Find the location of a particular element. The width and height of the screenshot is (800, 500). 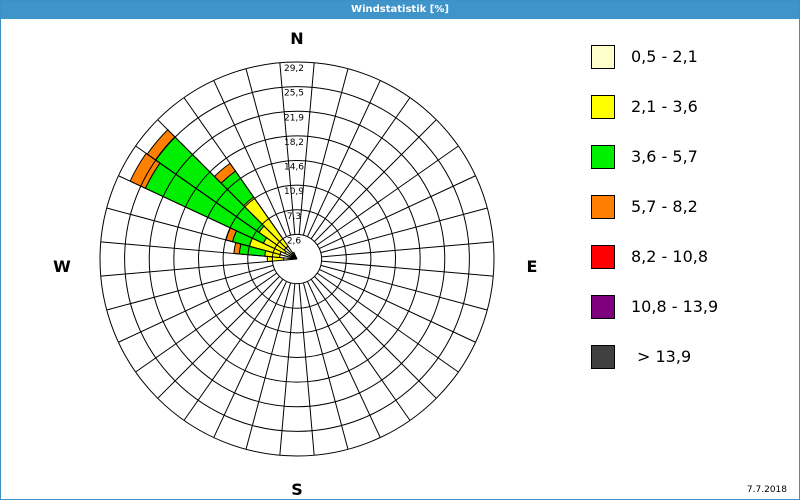

legend-label: 8,2 - 10,8 is located at coordinates (670, 256).